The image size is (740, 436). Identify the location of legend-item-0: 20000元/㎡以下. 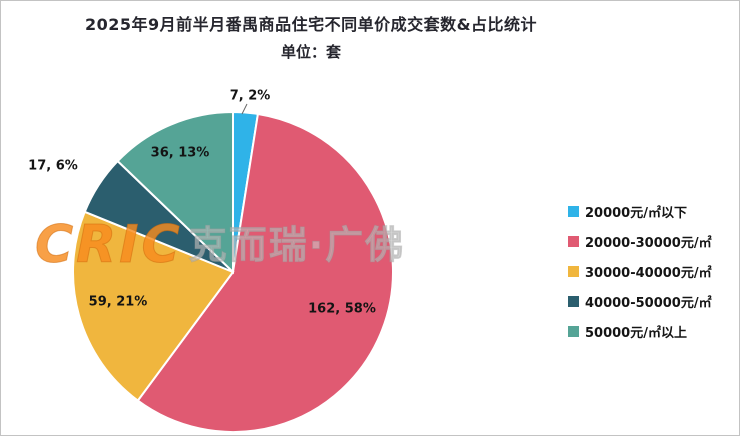
(640, 211).